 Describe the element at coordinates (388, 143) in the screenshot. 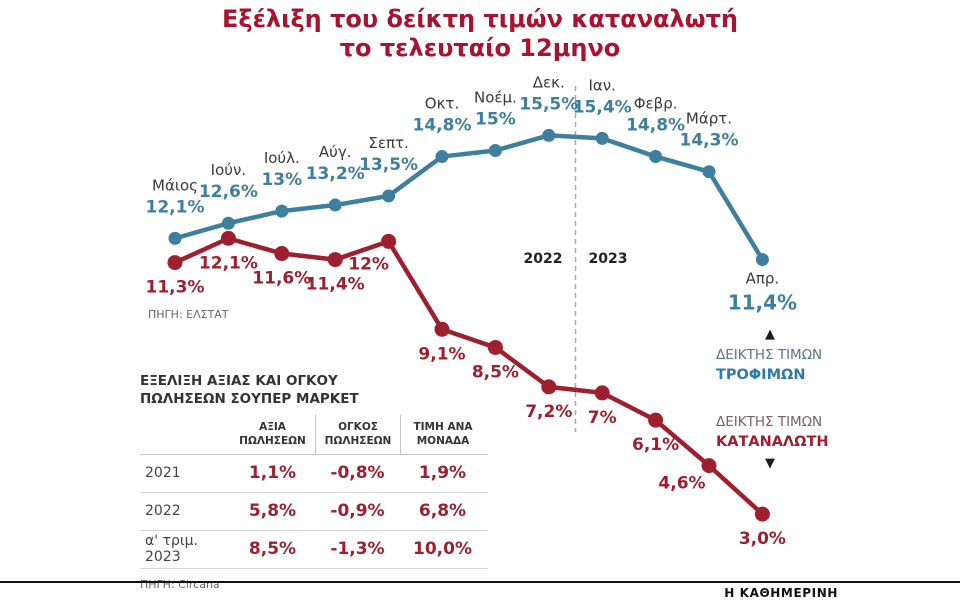

I see `month-label: Σεπτ.` at that location.